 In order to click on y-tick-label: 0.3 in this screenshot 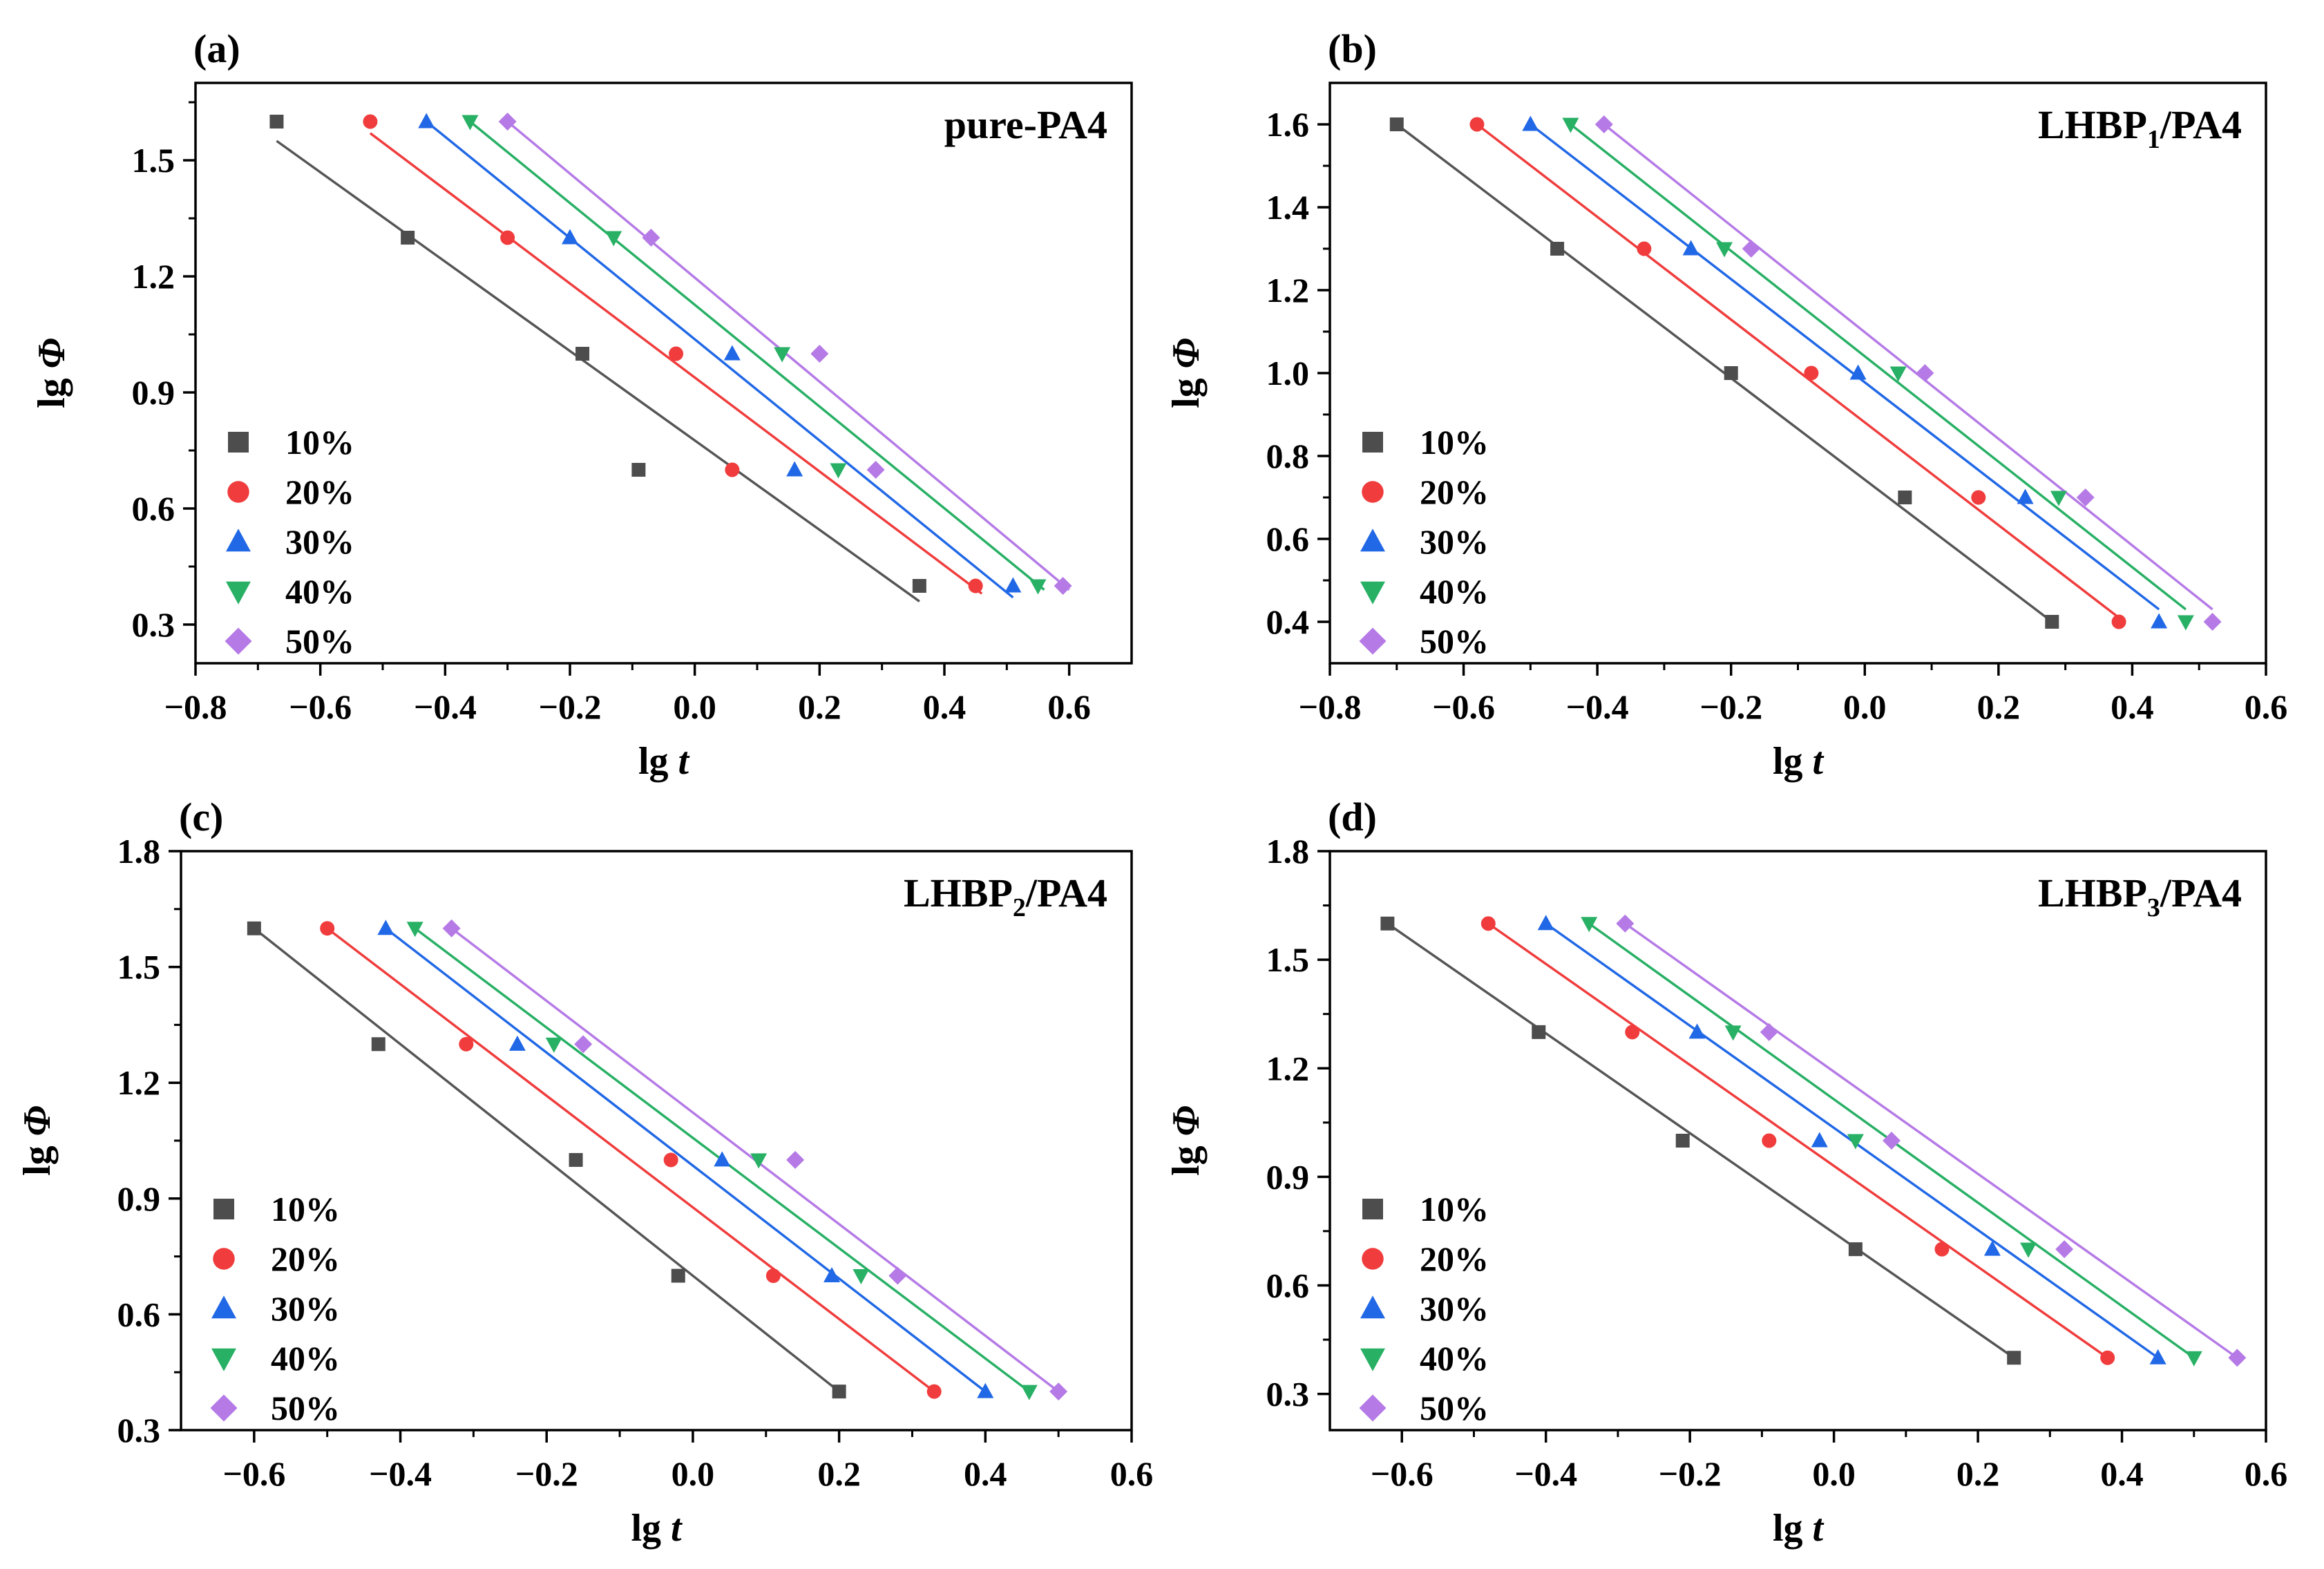, I will do `click(153, 624)`.